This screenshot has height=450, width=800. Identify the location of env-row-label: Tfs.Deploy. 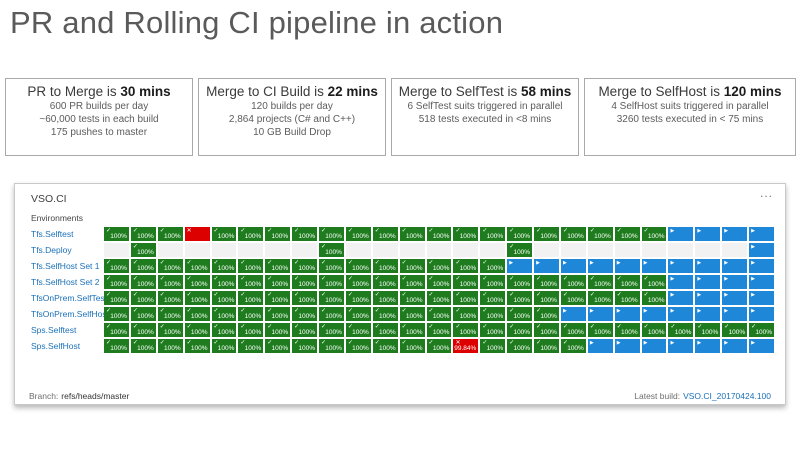
(51, 250).